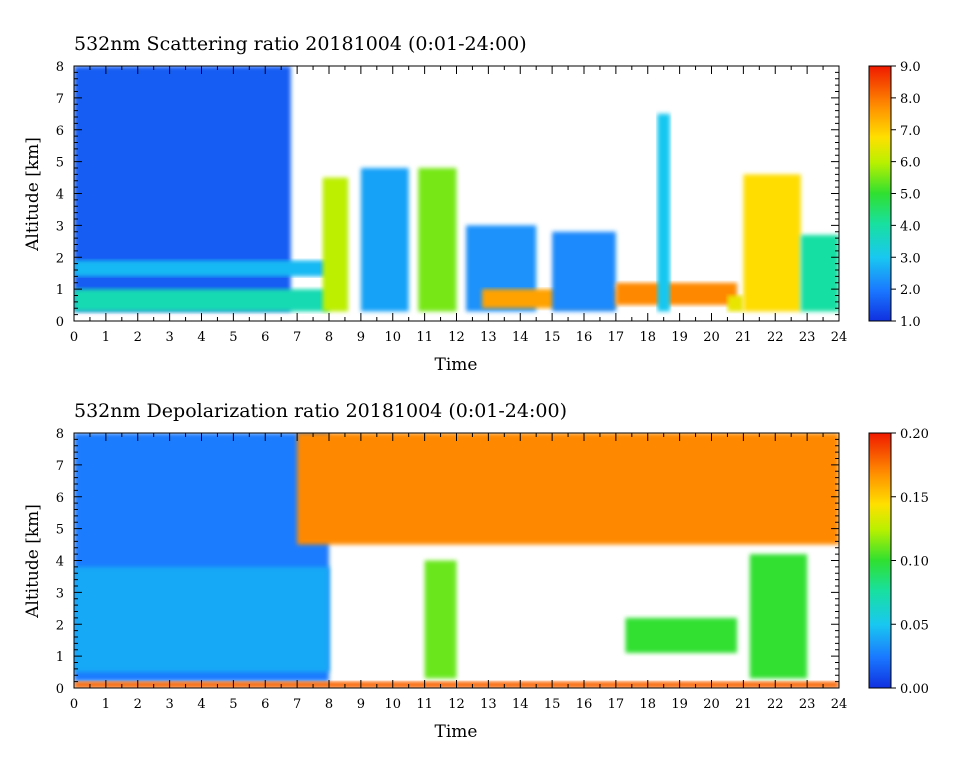 The image size is (960, 770). What do you see at coordinates (201, 704) in the screenshot?
I see `x-tick-label: 4` at bounding box center [201, 704].